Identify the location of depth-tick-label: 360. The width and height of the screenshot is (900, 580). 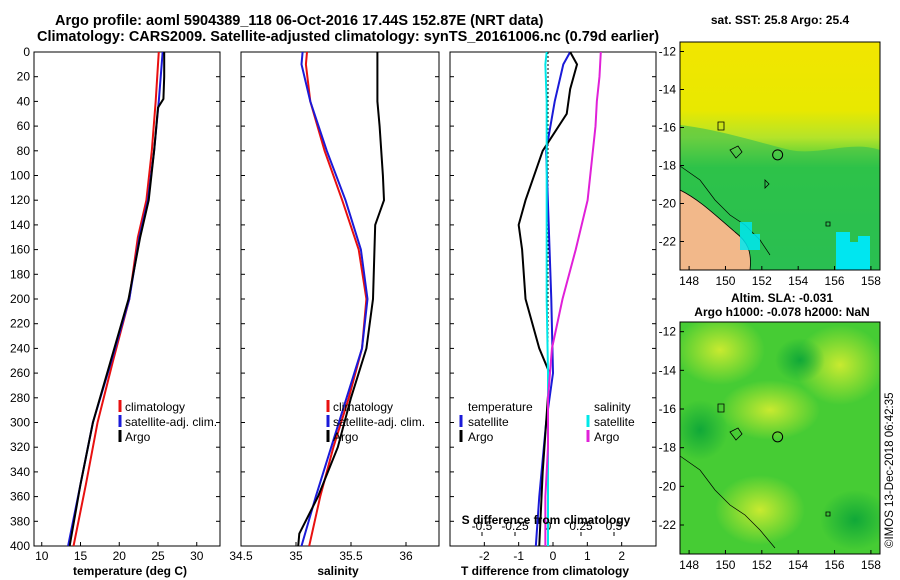
(20, 497).